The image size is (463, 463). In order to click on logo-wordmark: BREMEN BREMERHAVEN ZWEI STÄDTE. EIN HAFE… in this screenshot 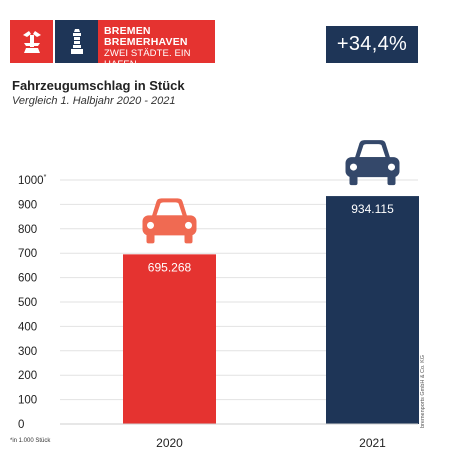, I will do `click(156, 45)`.